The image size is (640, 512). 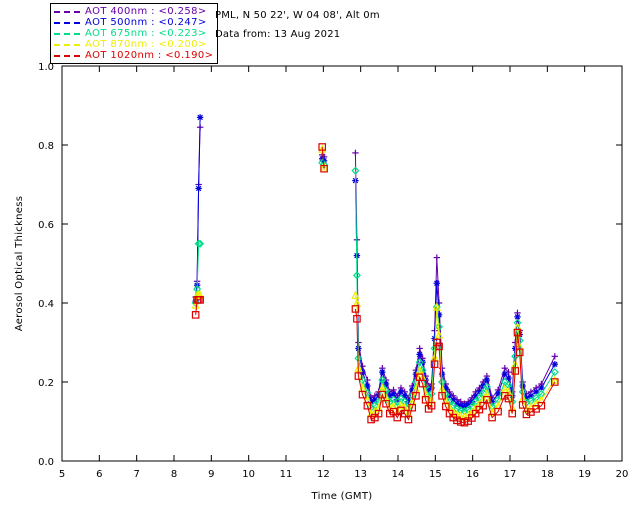 I want to click on x-tick-label: 19, so click(x=584, y=474).